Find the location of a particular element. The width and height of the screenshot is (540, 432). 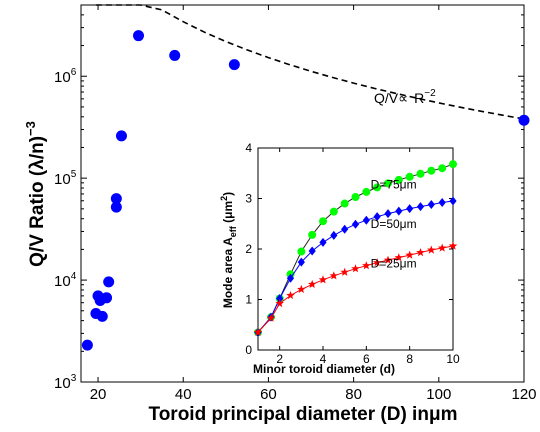

y-tick-label: 10³ is located at coordinates (65, 382).